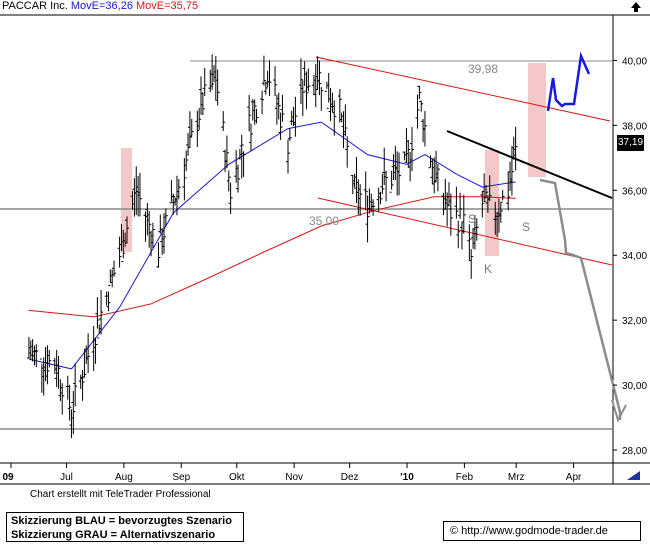  I want to click on highlight-aug, so click(126, 200).